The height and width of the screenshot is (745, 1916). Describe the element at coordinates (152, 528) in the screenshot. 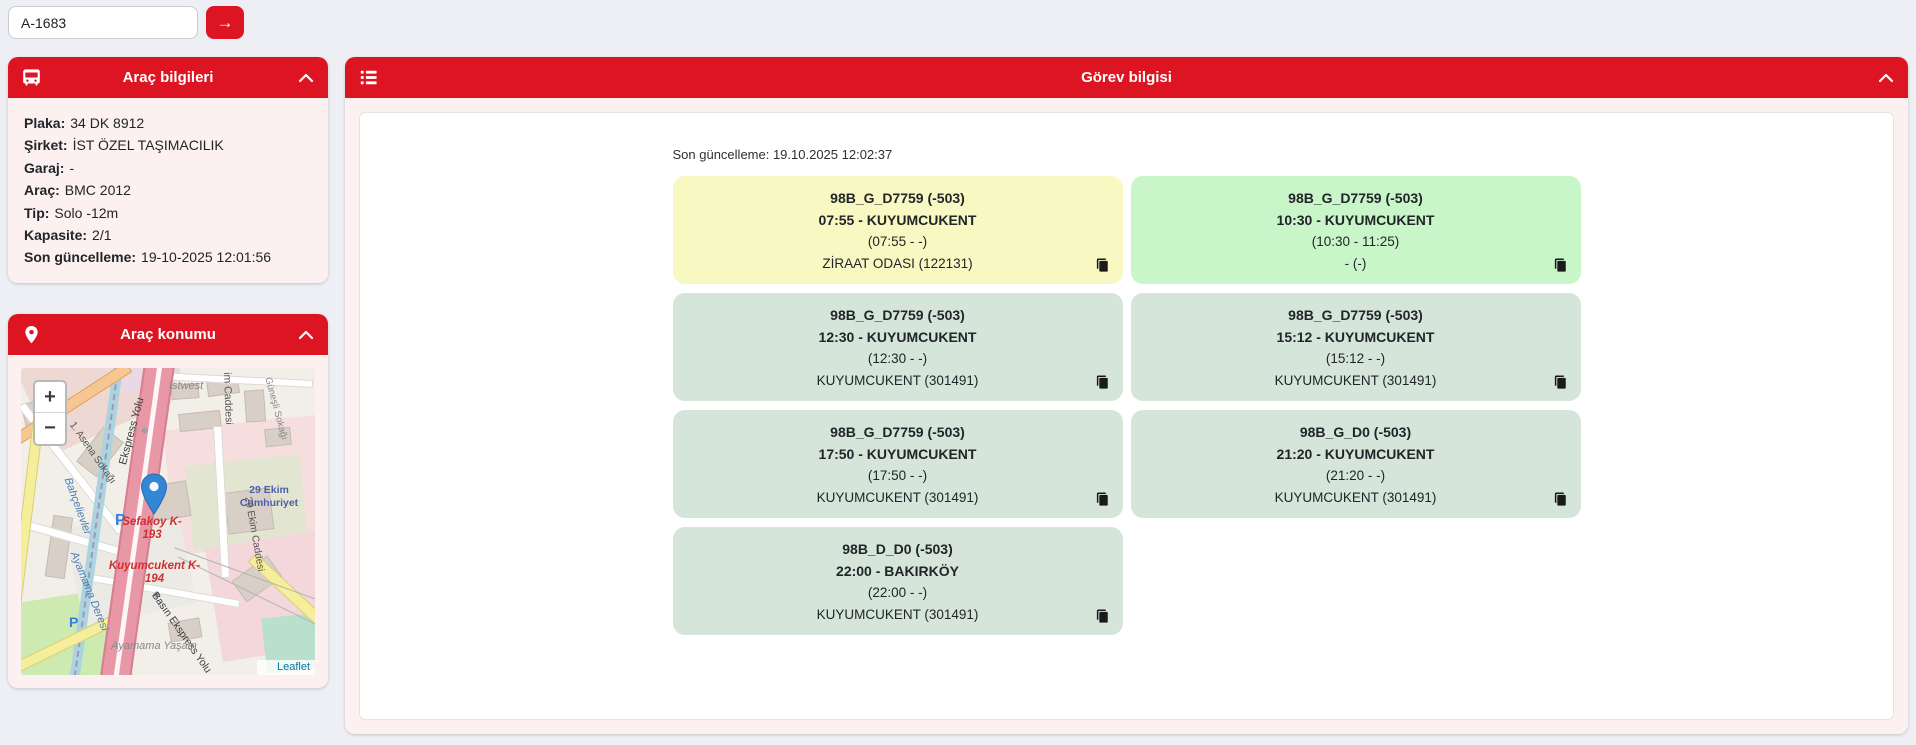

I see `map-label-sefakoy: Sefakoy K-193` at that location.